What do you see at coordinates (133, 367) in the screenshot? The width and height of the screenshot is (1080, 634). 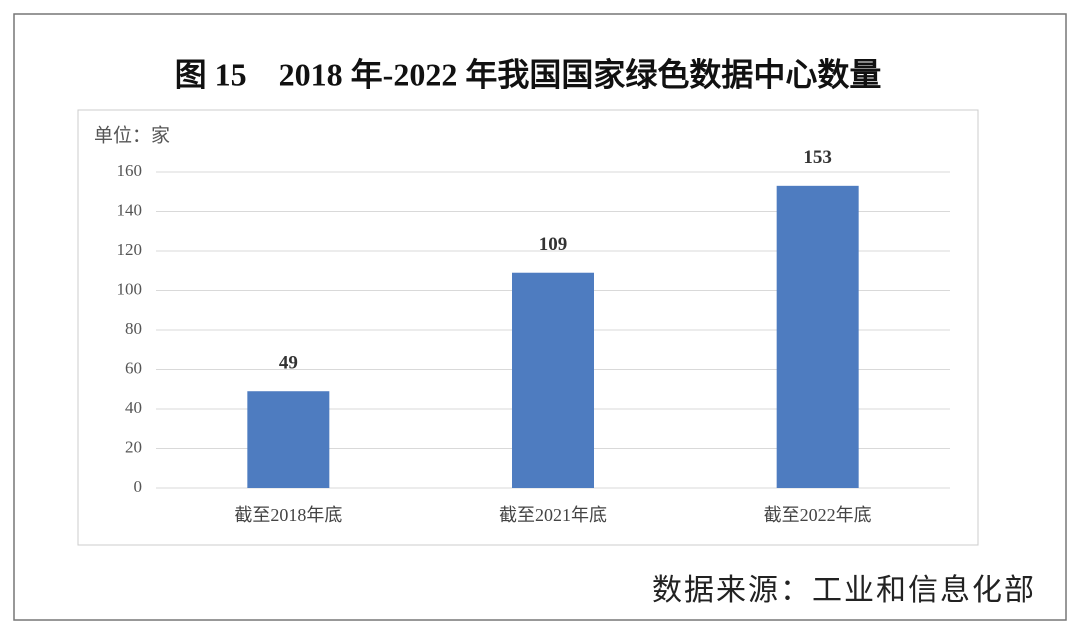 I see `y-tick-label: 60` at bounding box center [133, 367].